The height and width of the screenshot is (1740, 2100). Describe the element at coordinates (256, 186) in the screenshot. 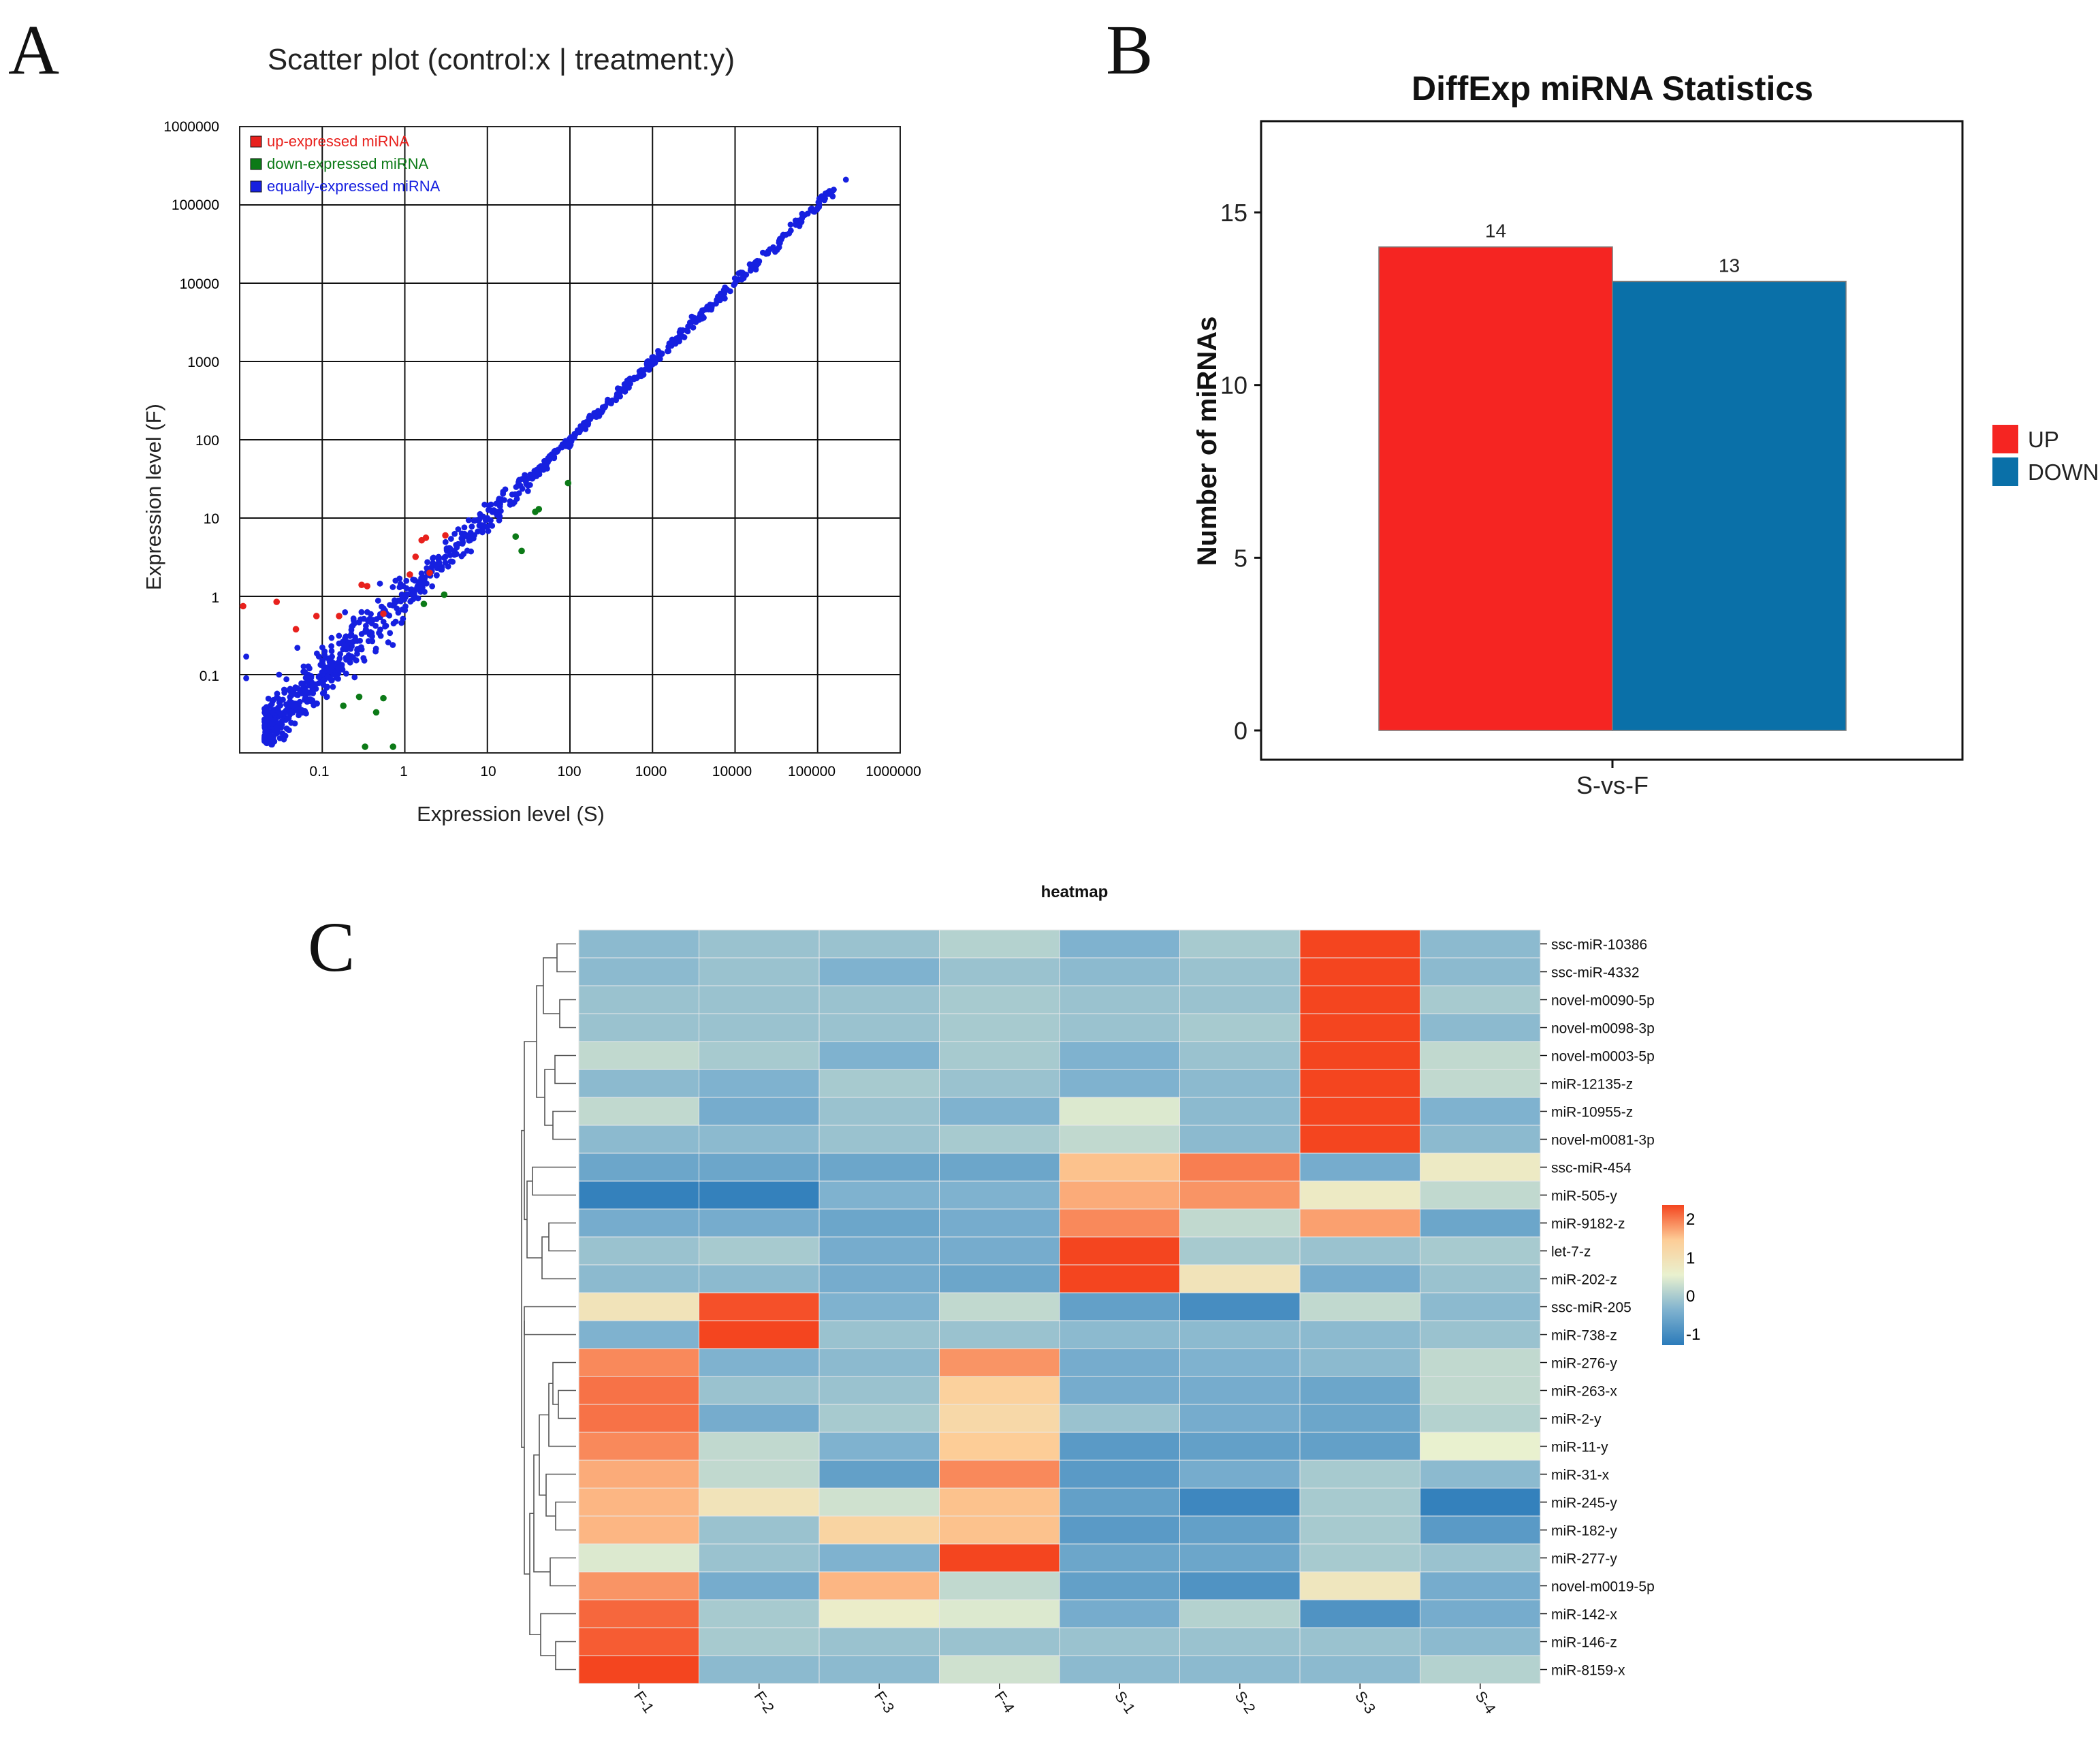

I see `legend-swatch-equal` at that location.